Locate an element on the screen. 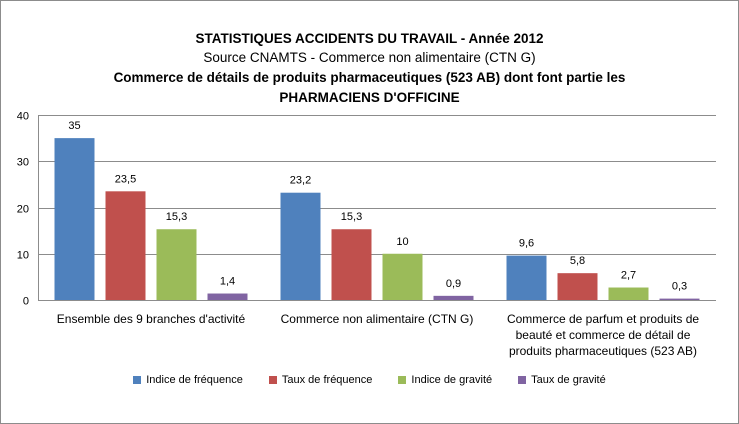  y-tick-label: 40 is located at coordinates (23, 117).